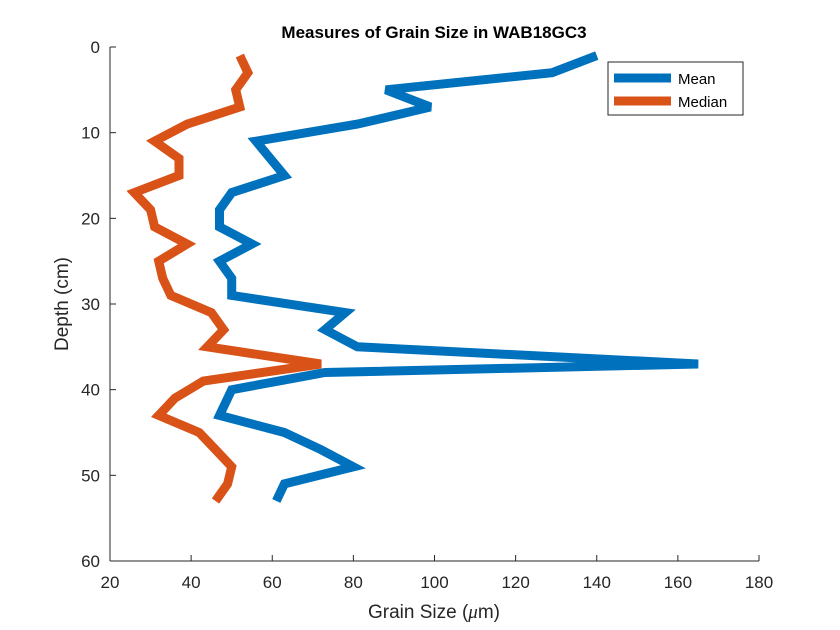  I want to click on x-tick-label: 80, so click(353, 582).